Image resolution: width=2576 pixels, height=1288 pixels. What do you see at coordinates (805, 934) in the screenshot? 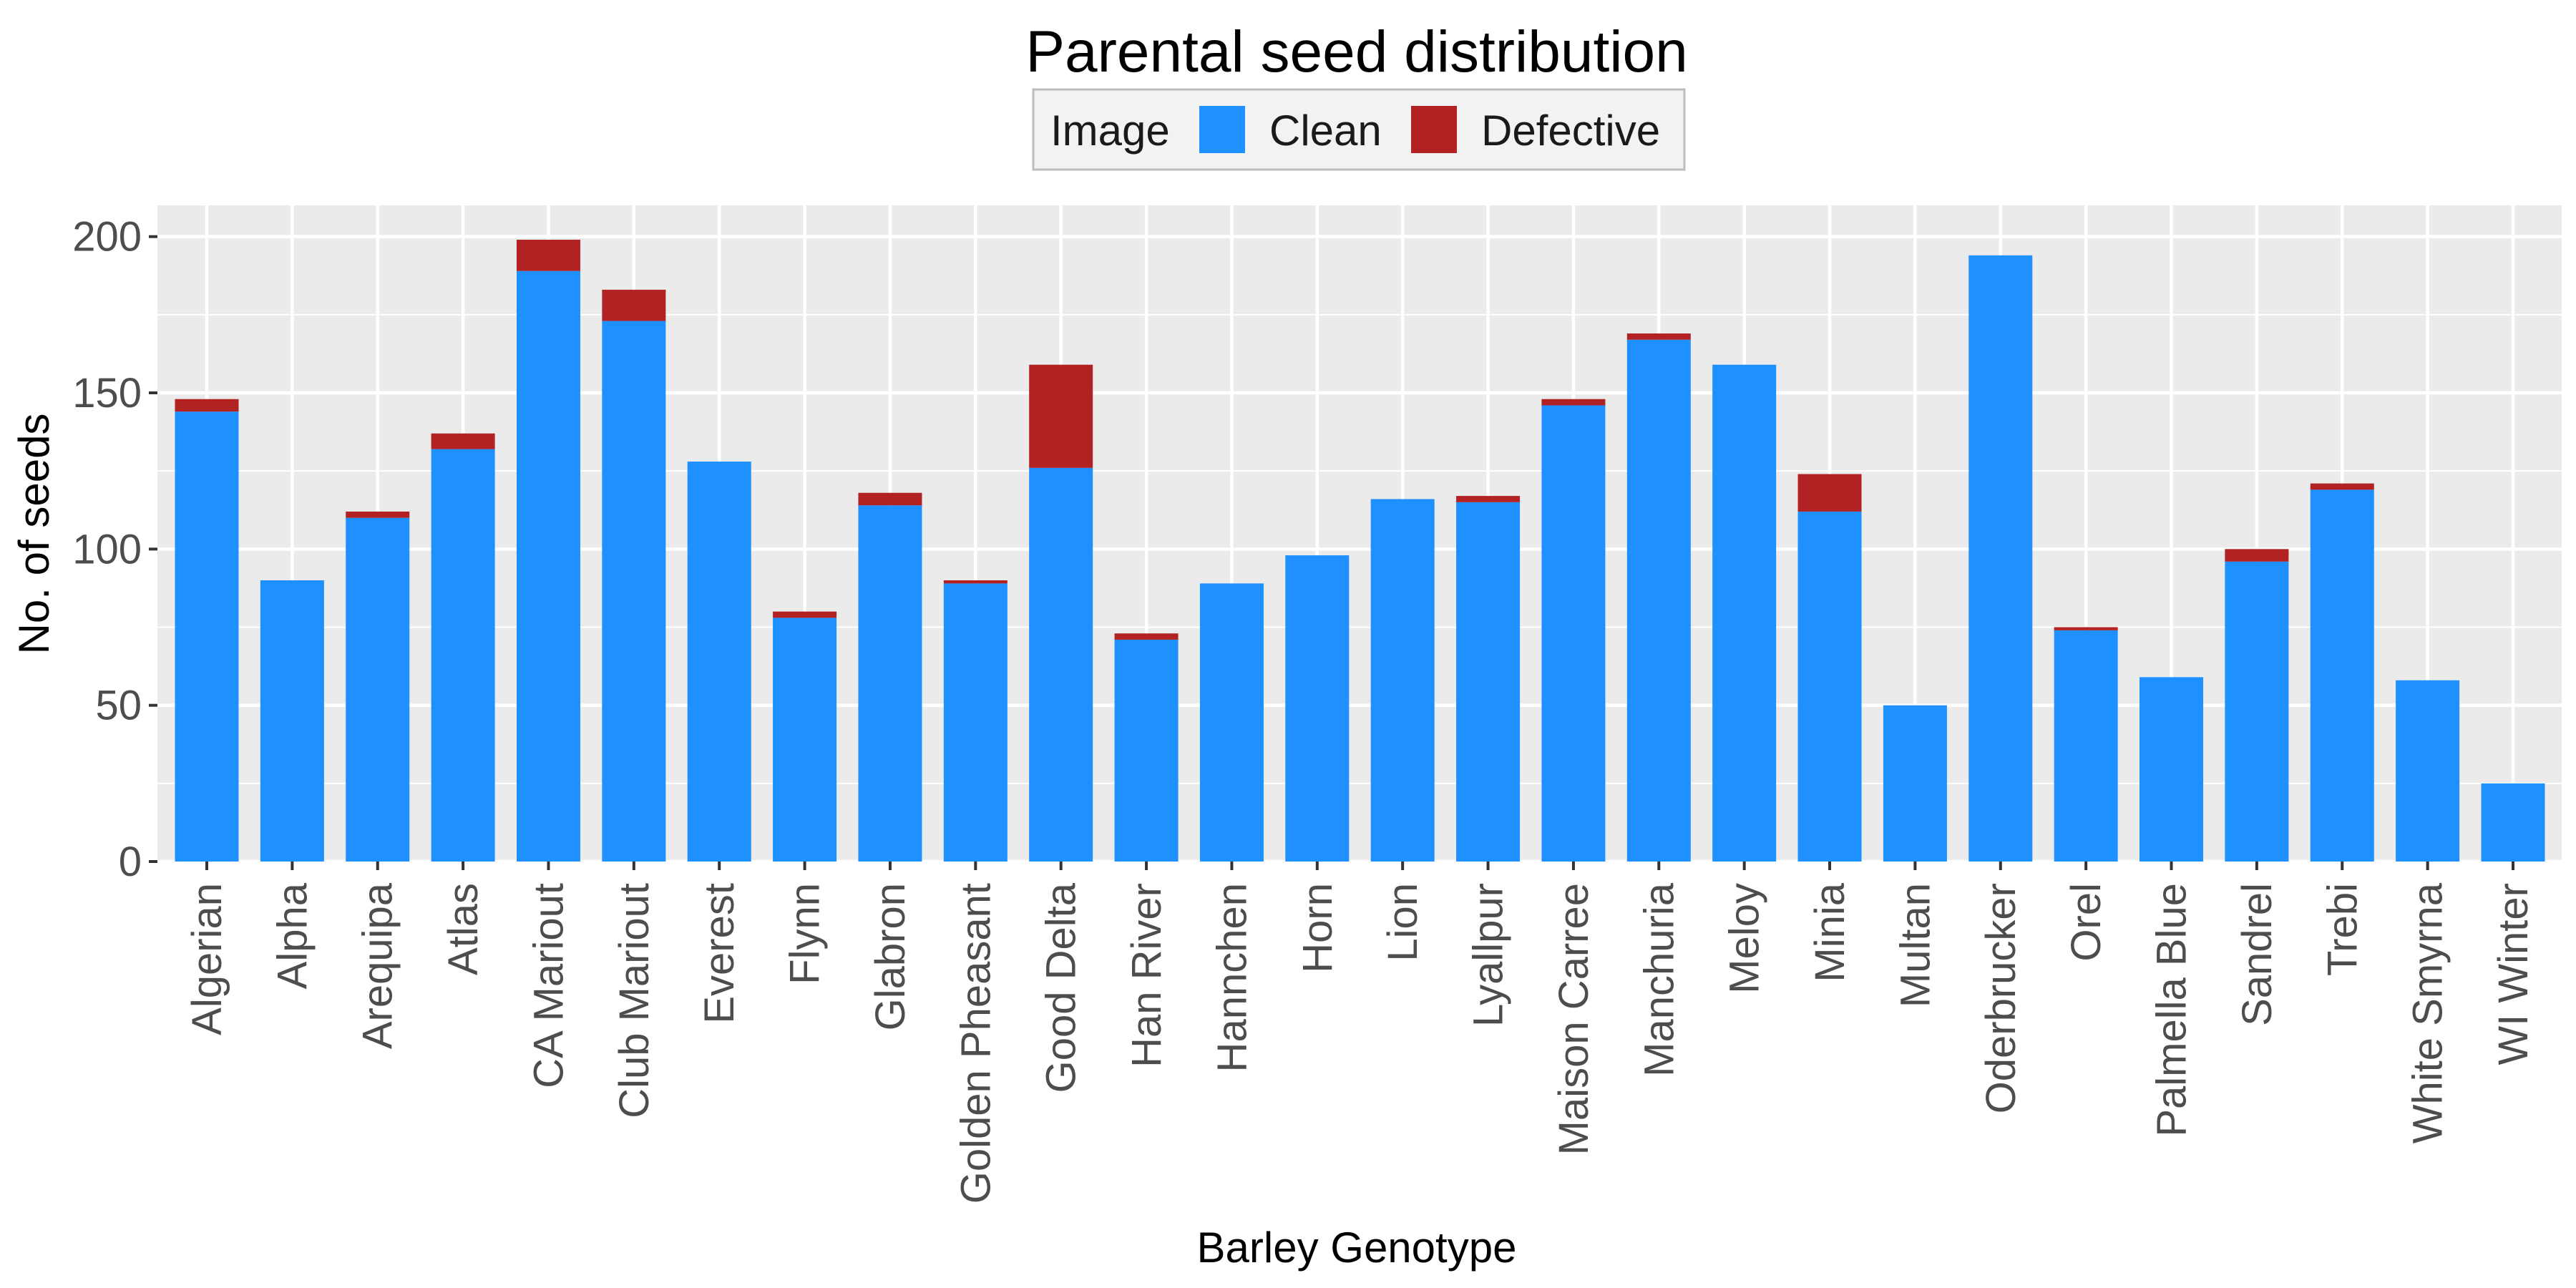
I see `x-tick-label: Flynn` at bounding box center [805, 934].